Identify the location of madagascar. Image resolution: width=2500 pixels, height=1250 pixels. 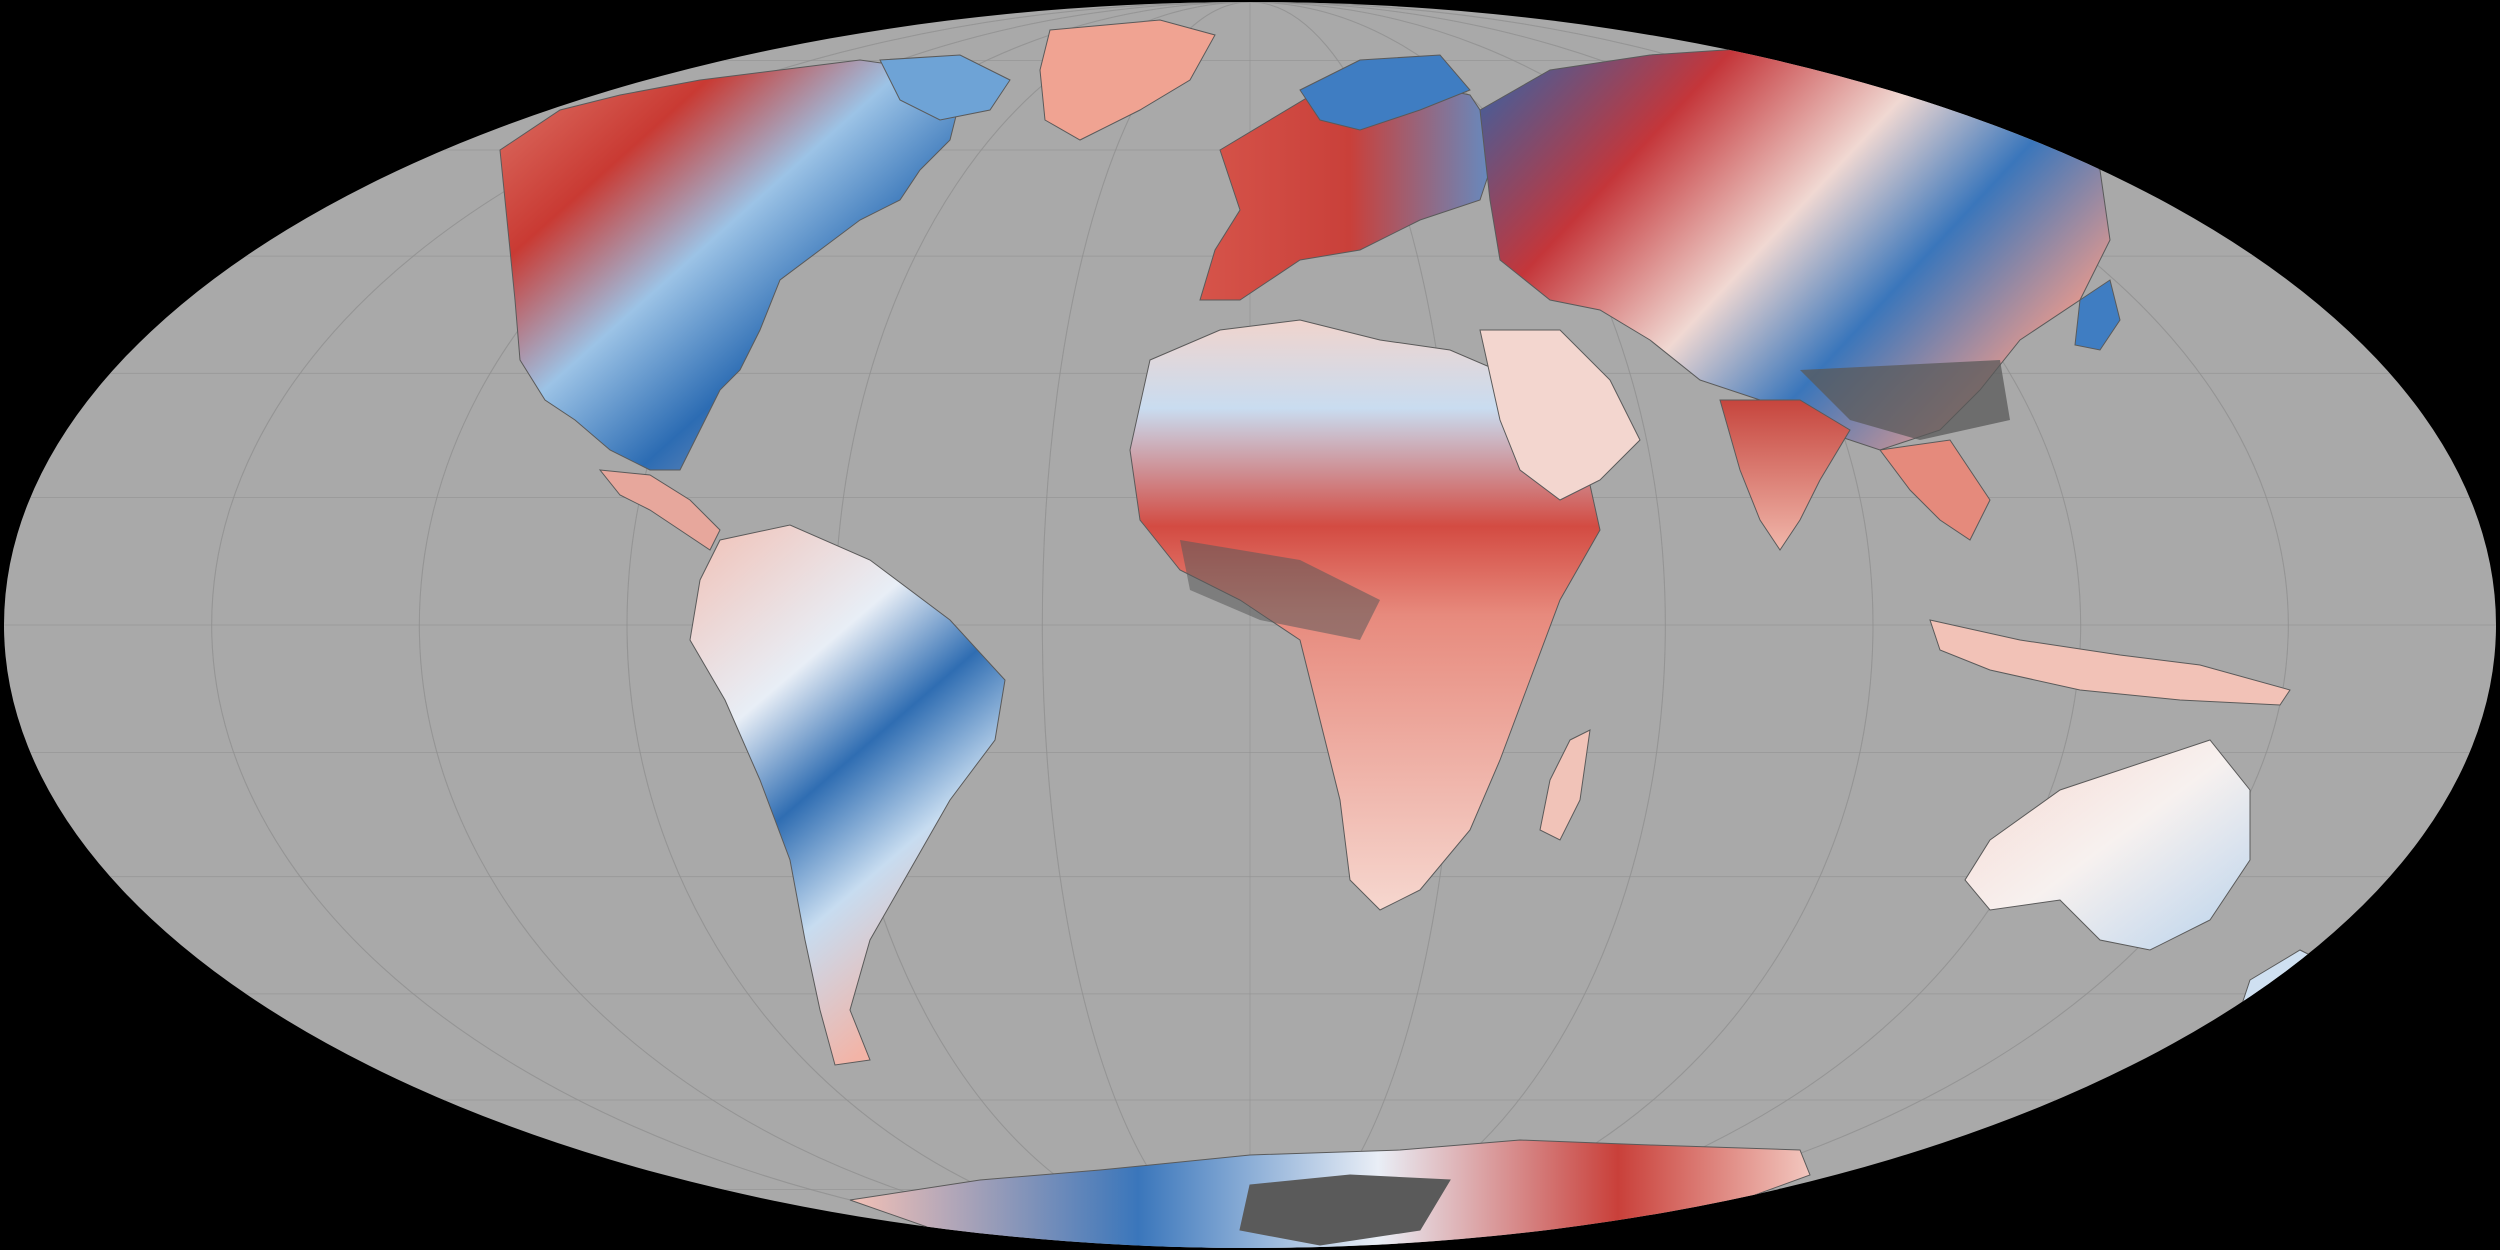
(1565, 785).